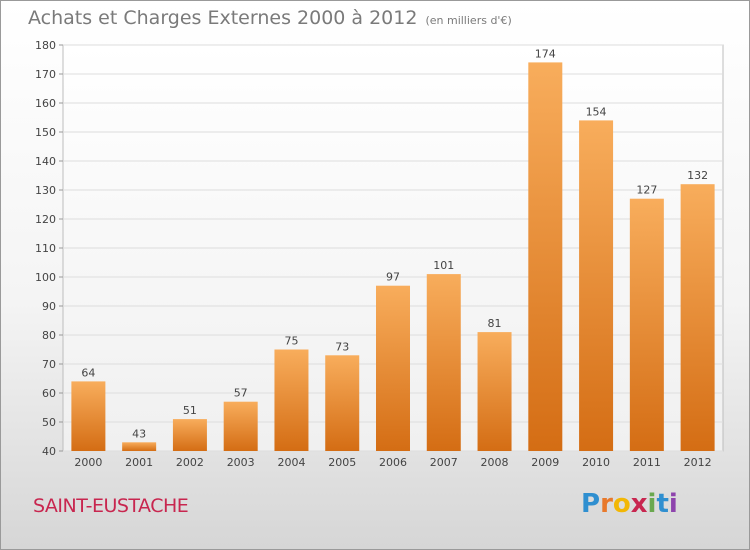  What do you see at coordinates (291, 400) in the screenshot?
I see `bar-2004` at bounding box center [291, 400].